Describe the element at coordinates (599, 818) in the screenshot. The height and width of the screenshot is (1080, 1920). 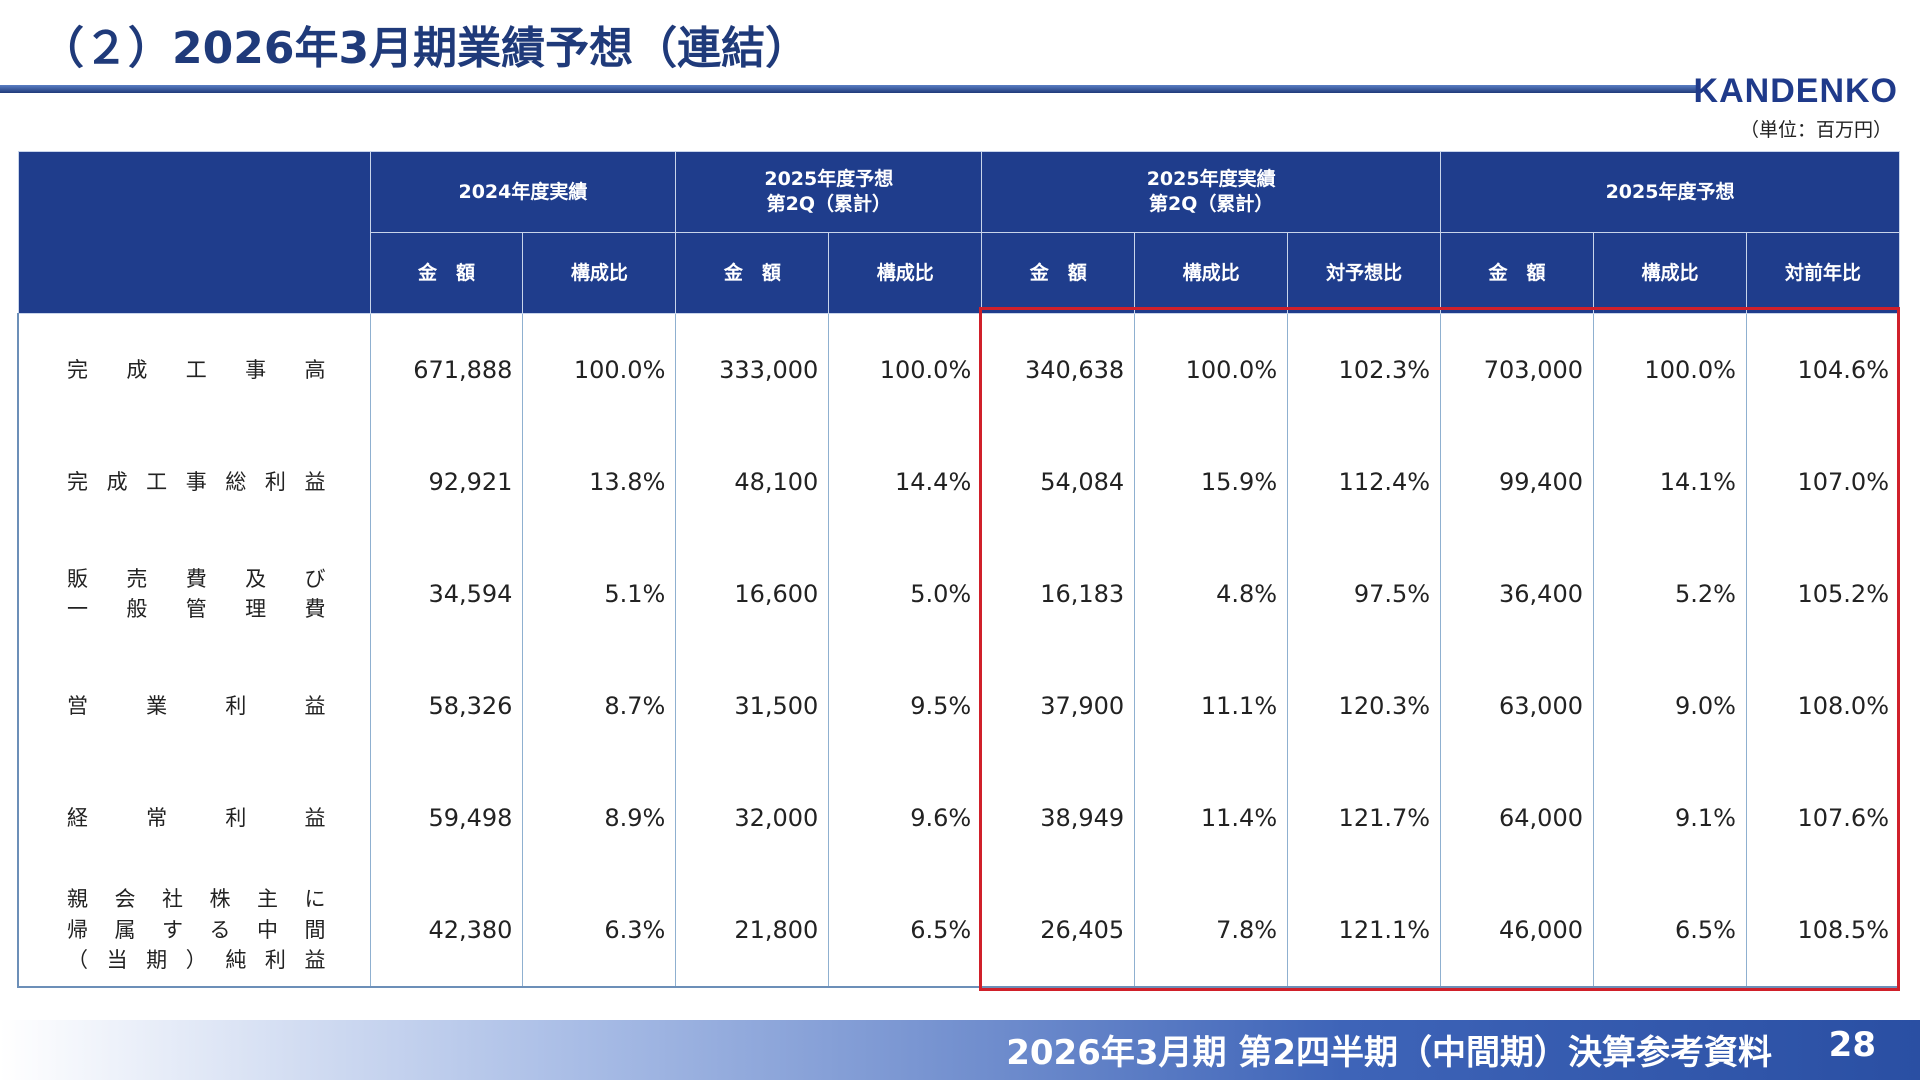
I see `value-cell: 8.9%` at that location.